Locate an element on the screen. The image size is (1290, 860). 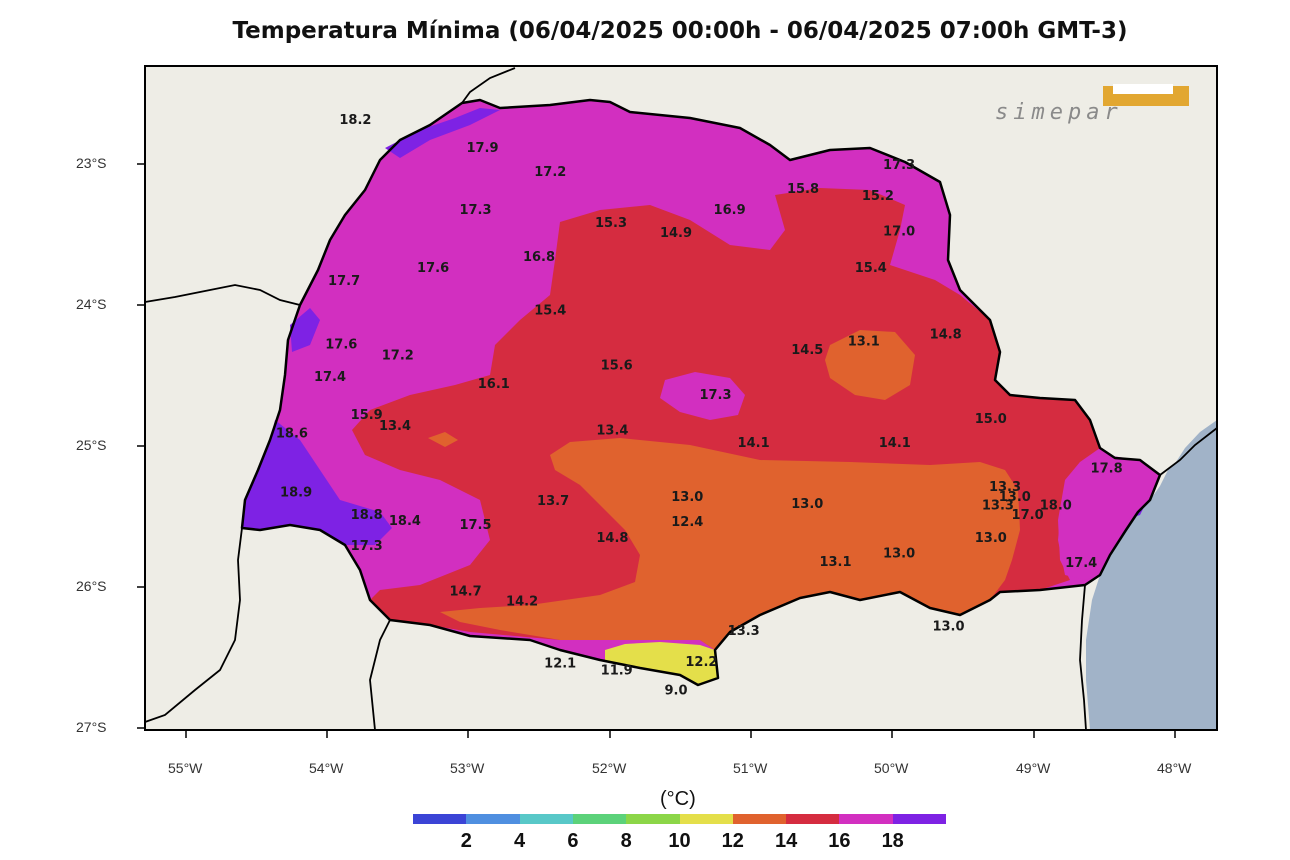
station-value: 13.1 is located at coordinates (835, 562).